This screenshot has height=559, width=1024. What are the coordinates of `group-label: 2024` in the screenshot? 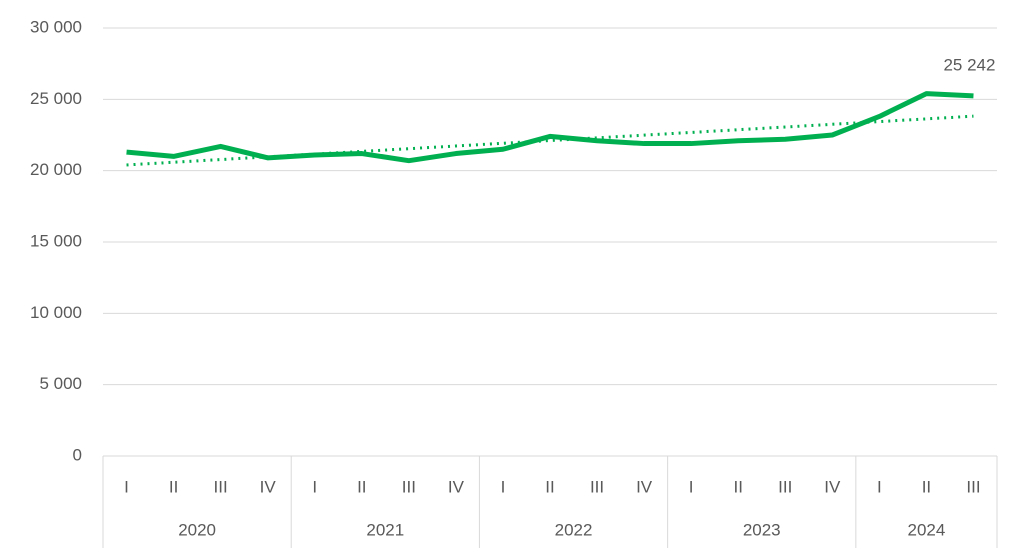 It's located at (927, 529).